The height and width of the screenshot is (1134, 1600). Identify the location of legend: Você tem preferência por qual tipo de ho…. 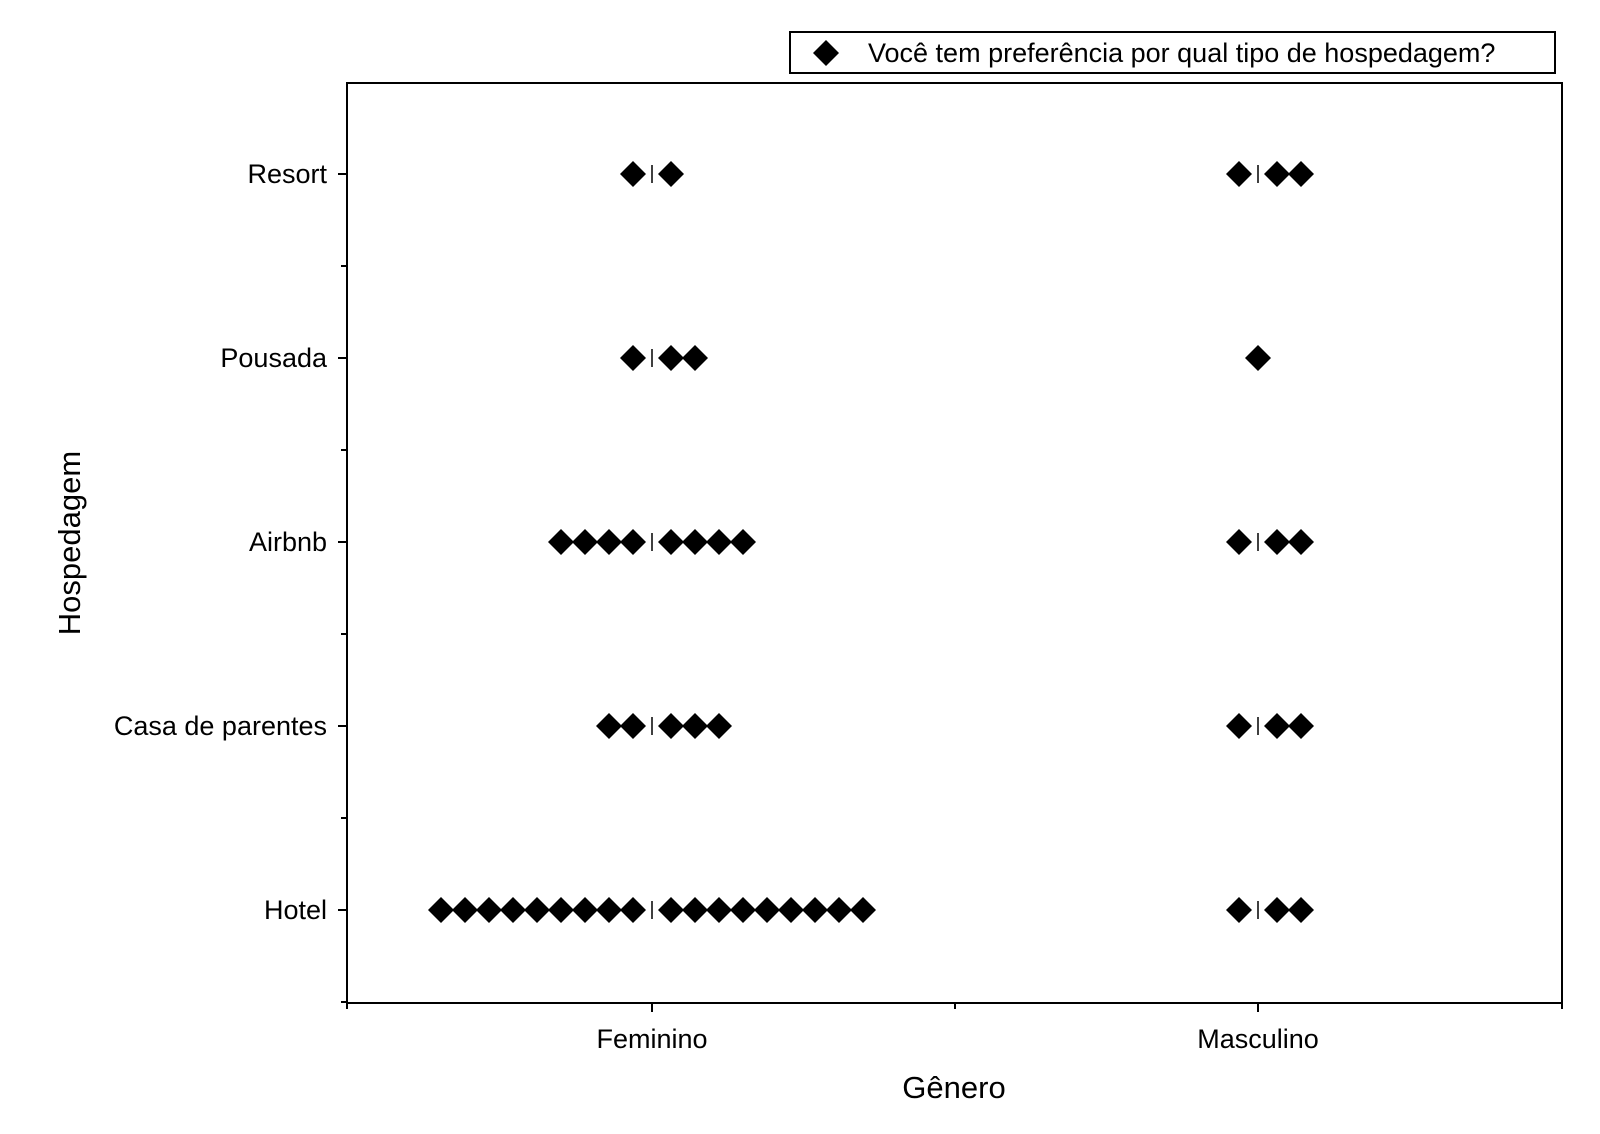
(1172, 52).